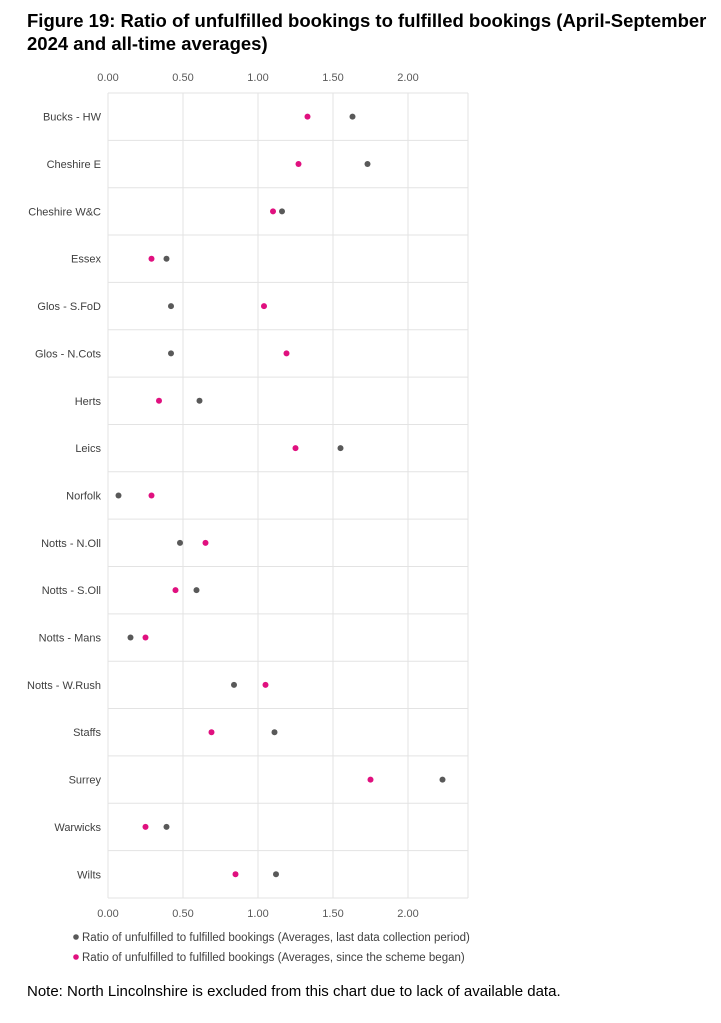 This screenshot has height=1023, width=721. I want to click on x-tick-label-bottom: 1.00, so click(257, 914).